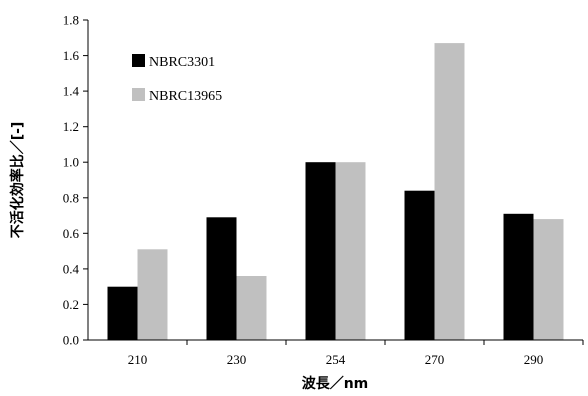 This screenshot has width=588, height=396. Describe the element at coordinates (237, 359) in the screenshot. I see `x-tick-label-230: 230` at that location.